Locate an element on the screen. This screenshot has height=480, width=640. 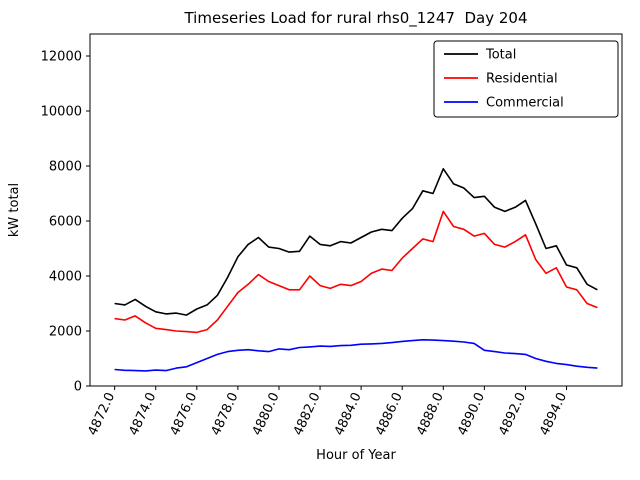
y-tick-label: 0 is located at coordinates (78, 387).